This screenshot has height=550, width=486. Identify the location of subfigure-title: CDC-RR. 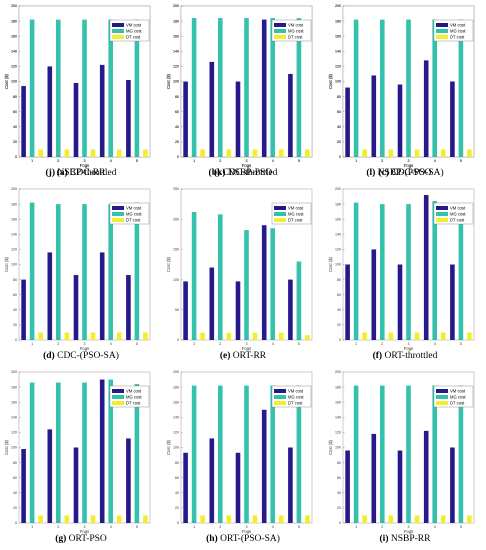
(86, 173).